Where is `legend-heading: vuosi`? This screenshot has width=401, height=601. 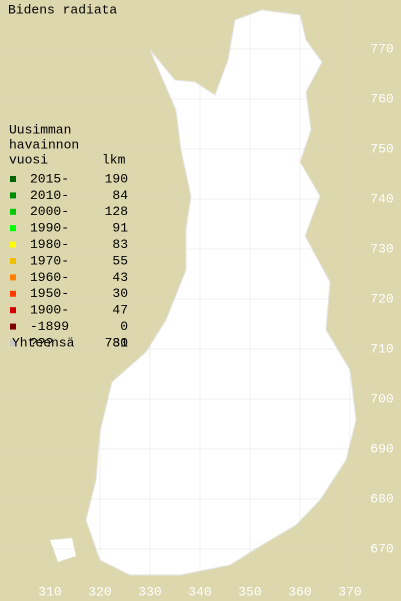
legend-heading: vuosi is located at coordinates (28, 159).